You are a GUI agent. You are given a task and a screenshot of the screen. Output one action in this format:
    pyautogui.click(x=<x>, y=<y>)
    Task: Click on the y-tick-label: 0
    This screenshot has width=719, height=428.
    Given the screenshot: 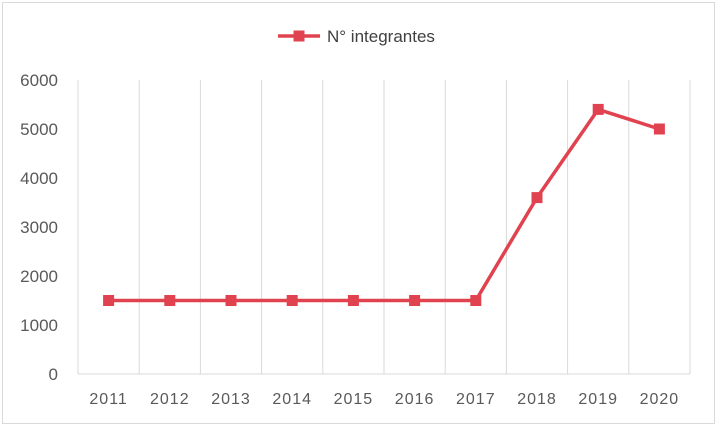 What is the action you would take?
    pyautogui.click(x=53, y=374)
    